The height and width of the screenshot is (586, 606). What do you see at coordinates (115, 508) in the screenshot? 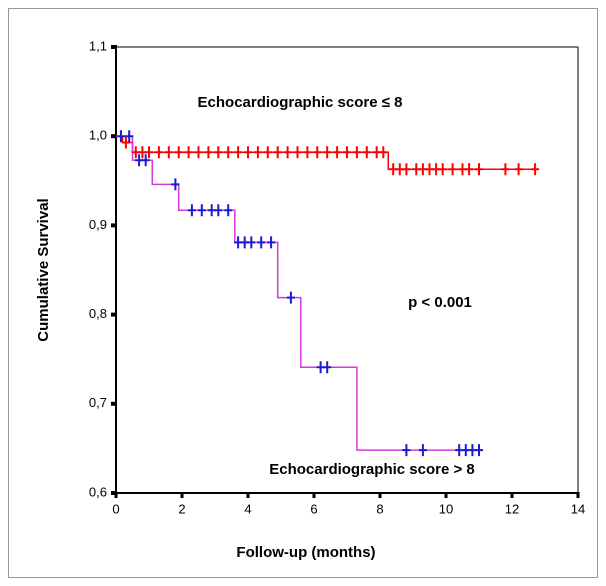
I see `x-tick-label: 0` at bounding box center [115, 508].